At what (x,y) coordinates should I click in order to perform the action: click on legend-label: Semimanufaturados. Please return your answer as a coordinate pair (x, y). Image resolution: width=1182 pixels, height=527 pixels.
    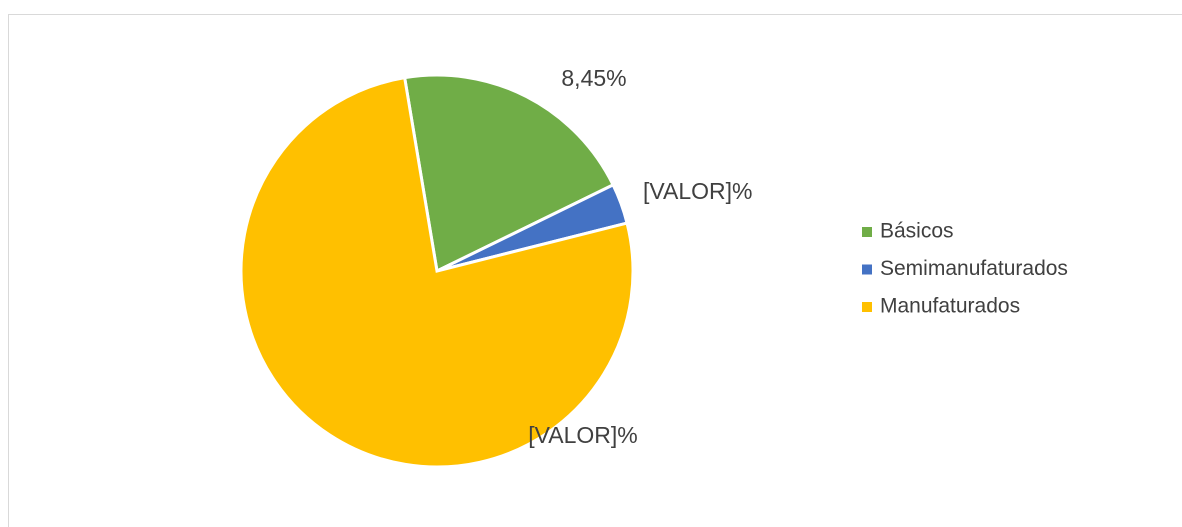
    Looking at the image, I should click on (974, 268).